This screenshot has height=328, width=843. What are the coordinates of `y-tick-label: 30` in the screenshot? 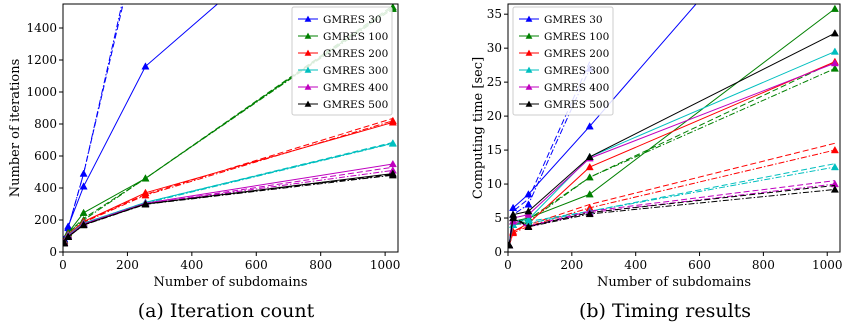 It's located at (494, 48).